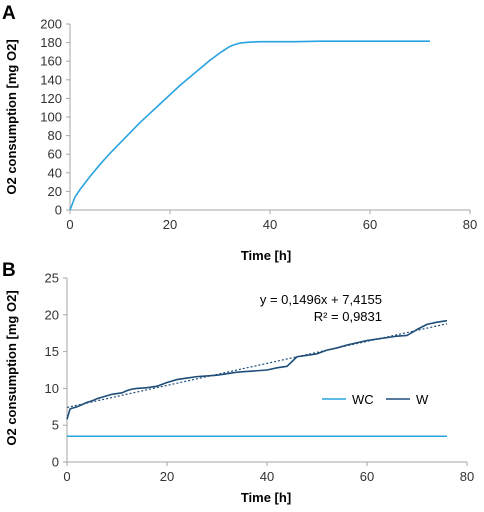  What do you see at coordinates (11, 367) in the screenshot?
I see `y-axis-title-b: O2 consumption [mg O2]` at bounding box center [11, 367].